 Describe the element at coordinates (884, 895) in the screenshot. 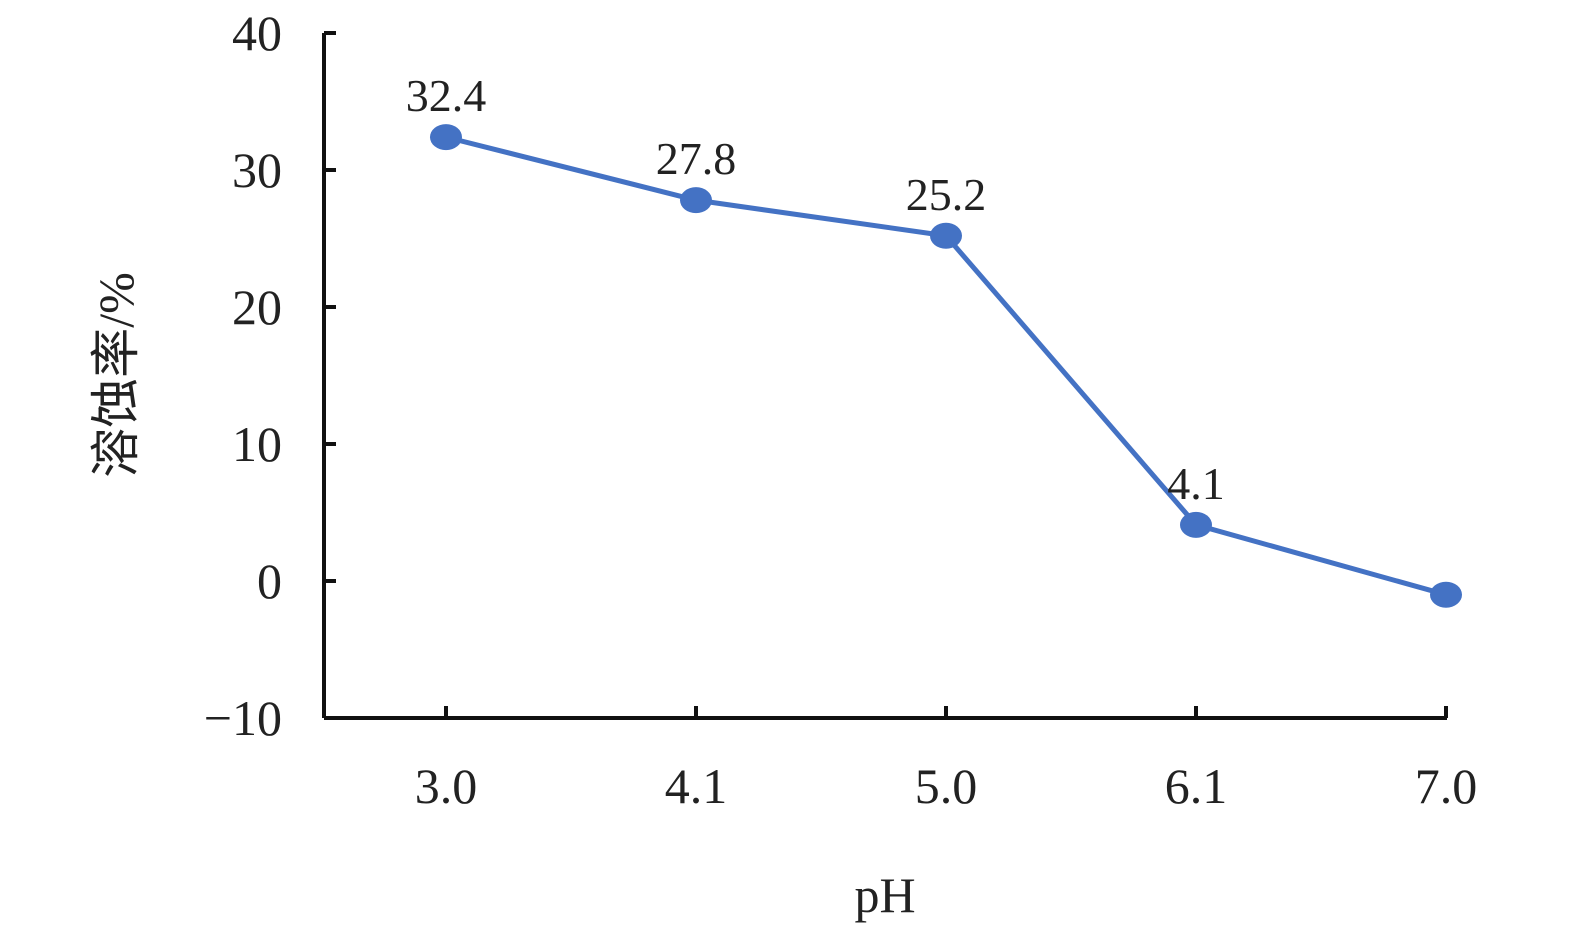

I see `x-axis-title: pH` at that location.